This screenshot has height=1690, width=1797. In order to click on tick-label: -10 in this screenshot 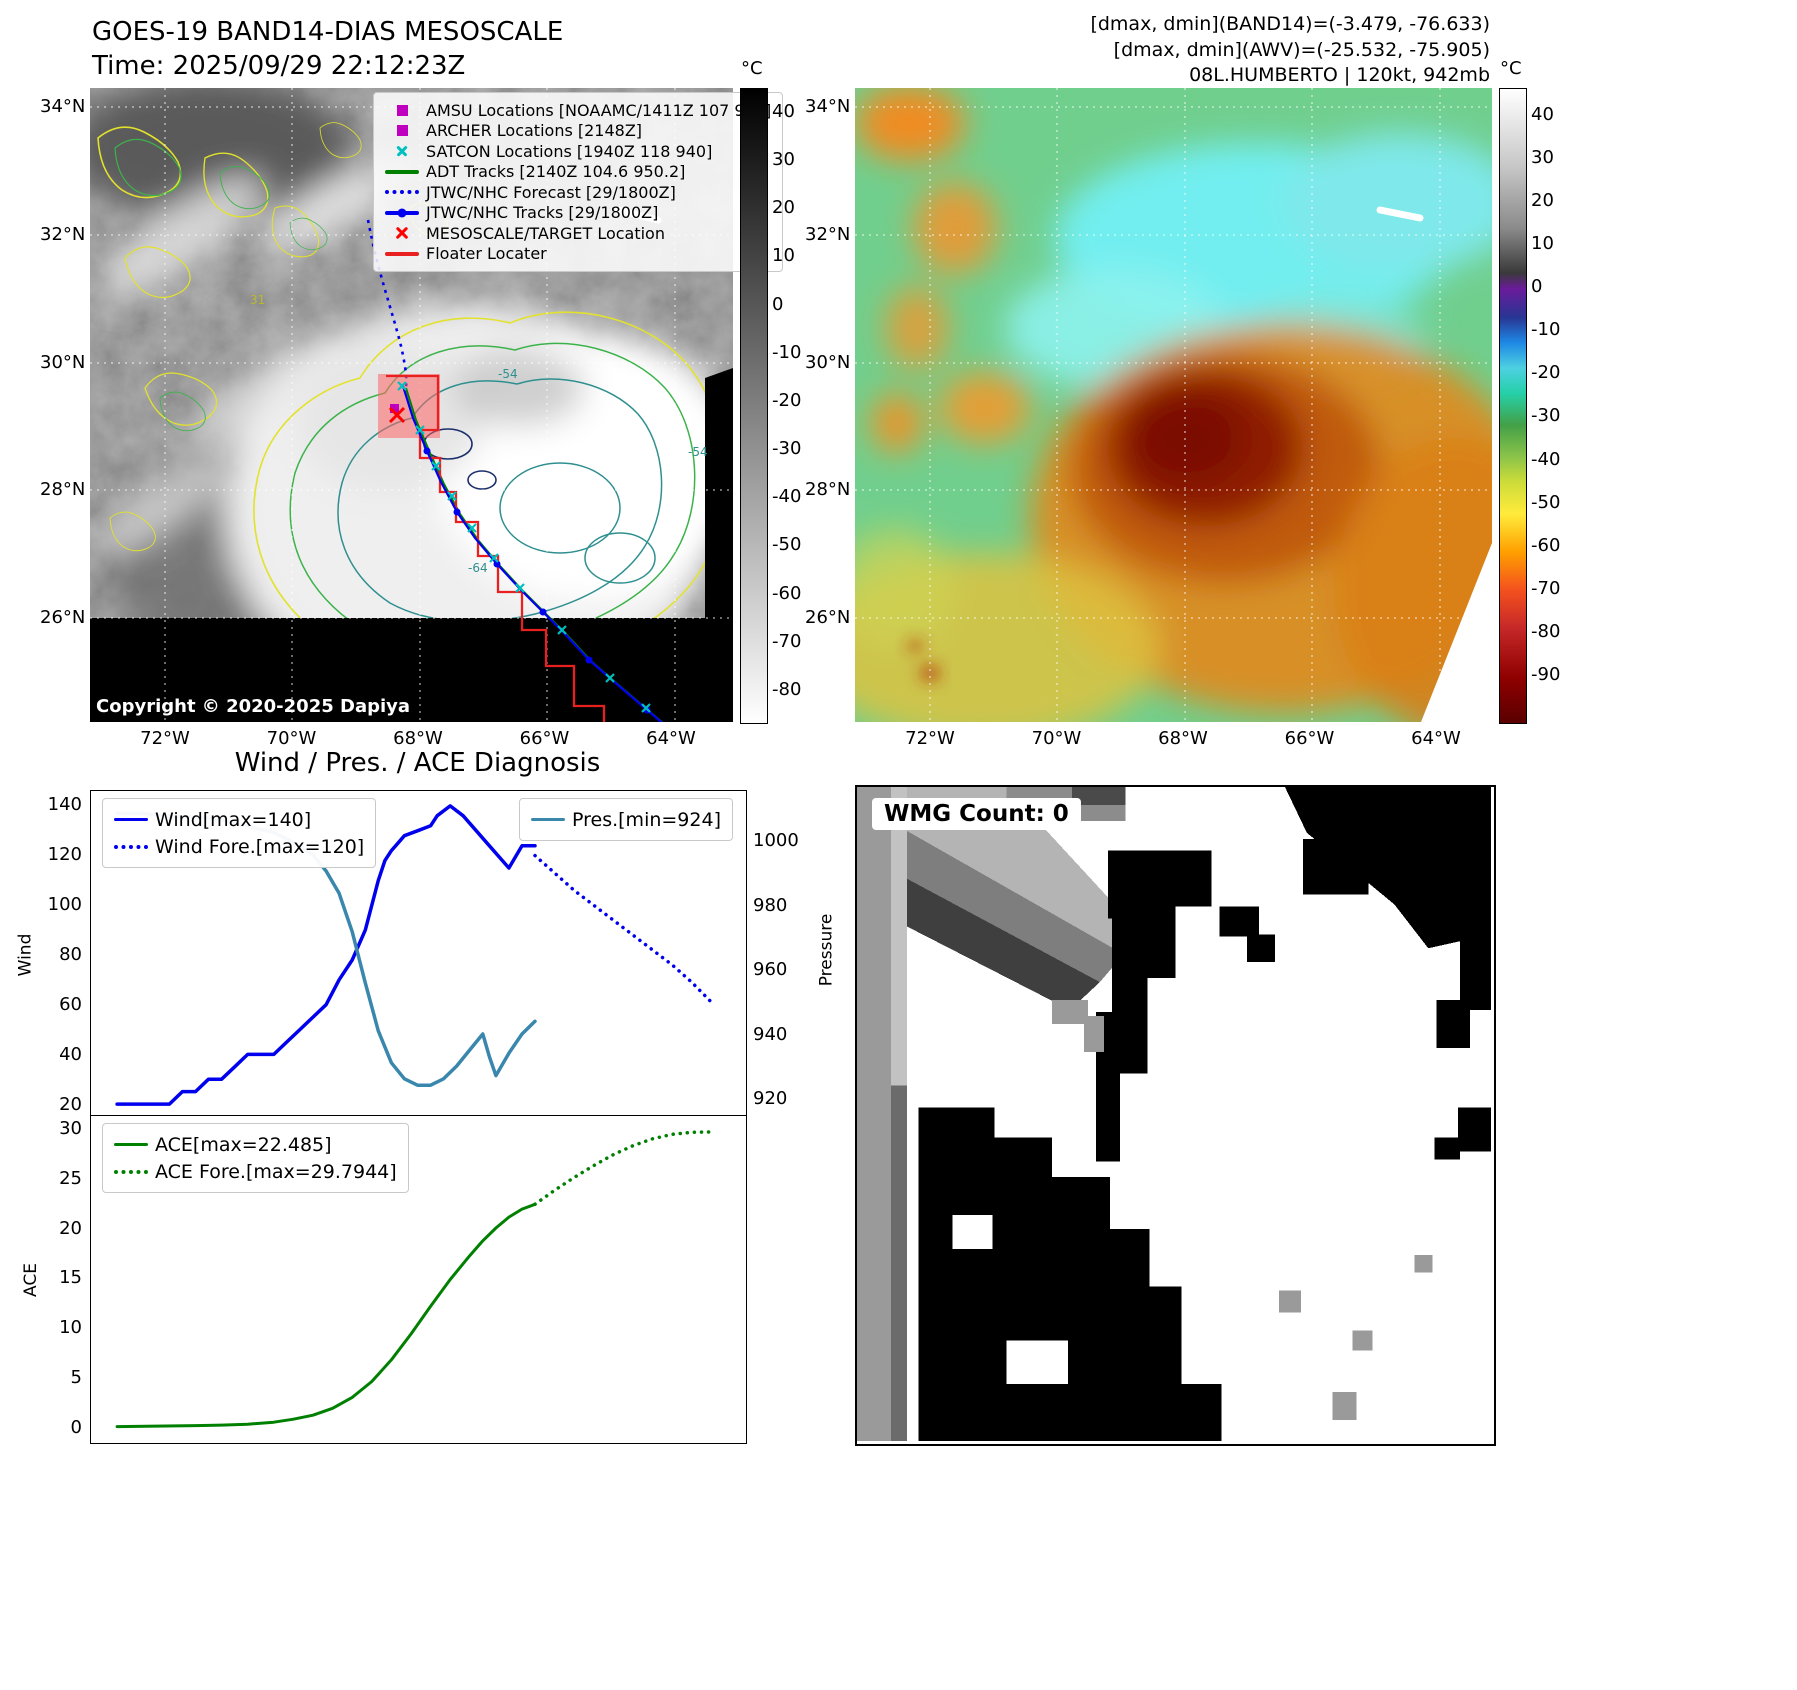, I will do `click(787, 352)`.